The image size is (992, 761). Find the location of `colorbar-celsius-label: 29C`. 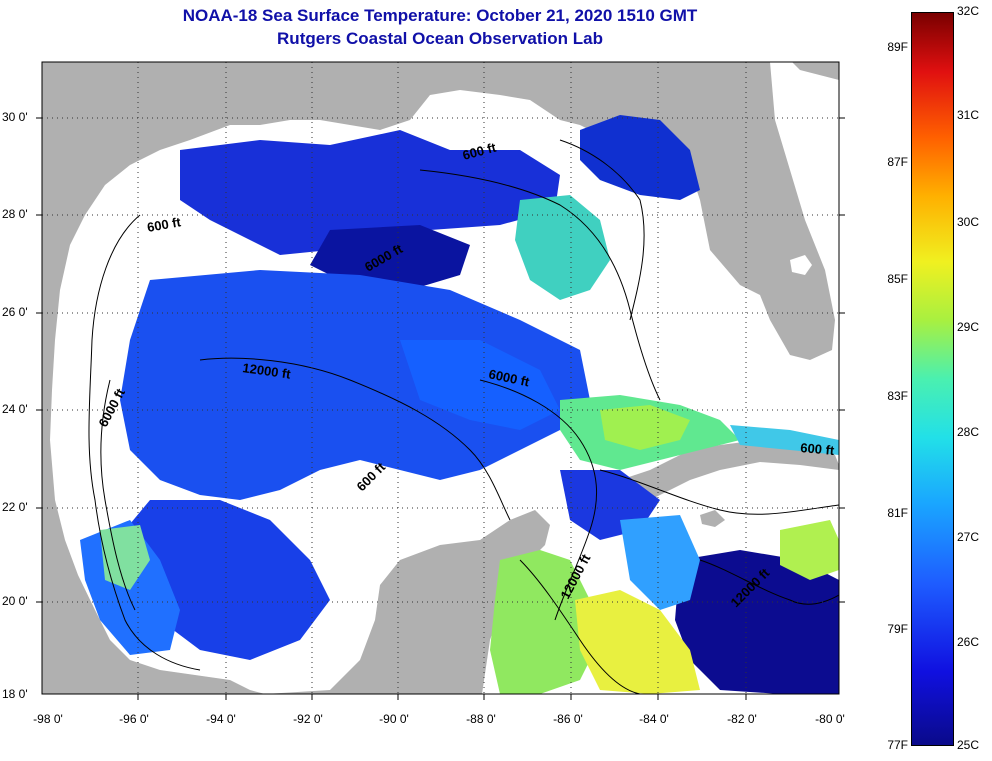

colorbar-celsius-label: 29C is located at coordinates (968, 327).